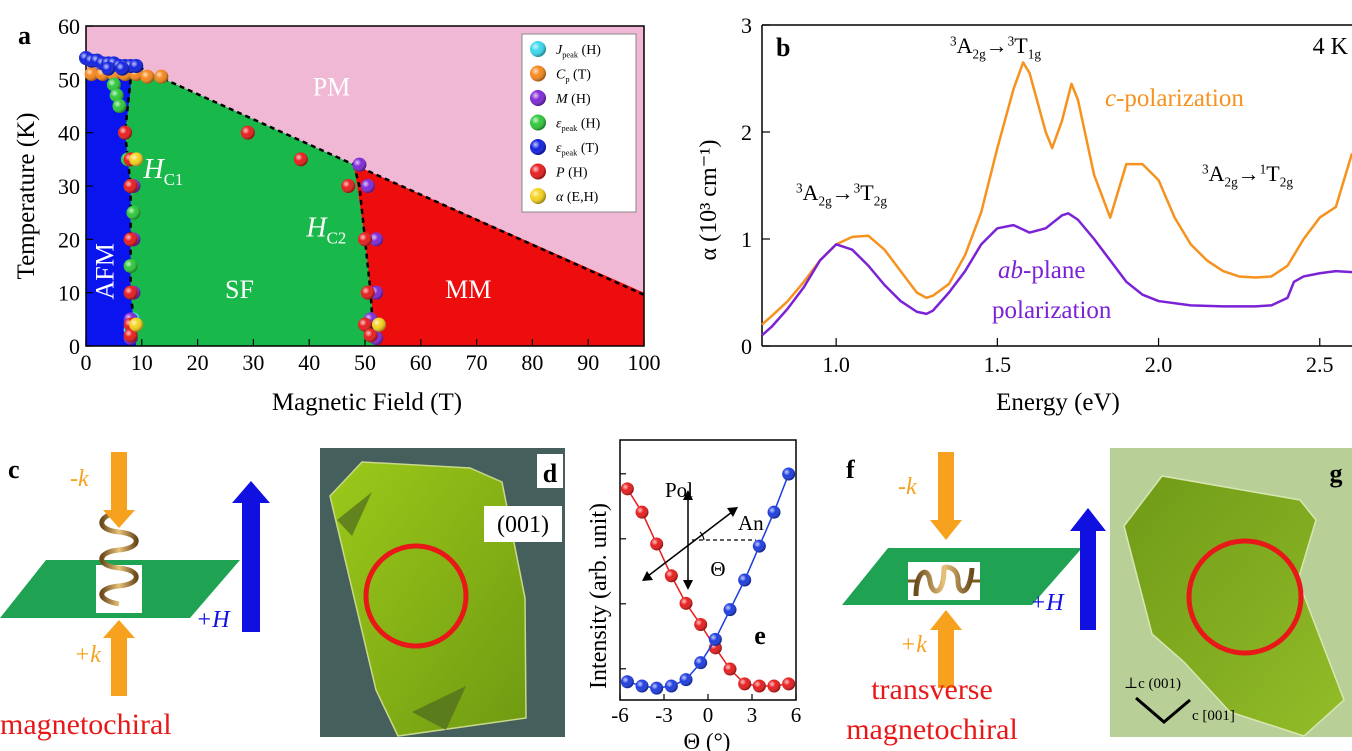 This screenshot has width=1352, height=751. I want to click on x-tick-label: 100, so click(644, 362).